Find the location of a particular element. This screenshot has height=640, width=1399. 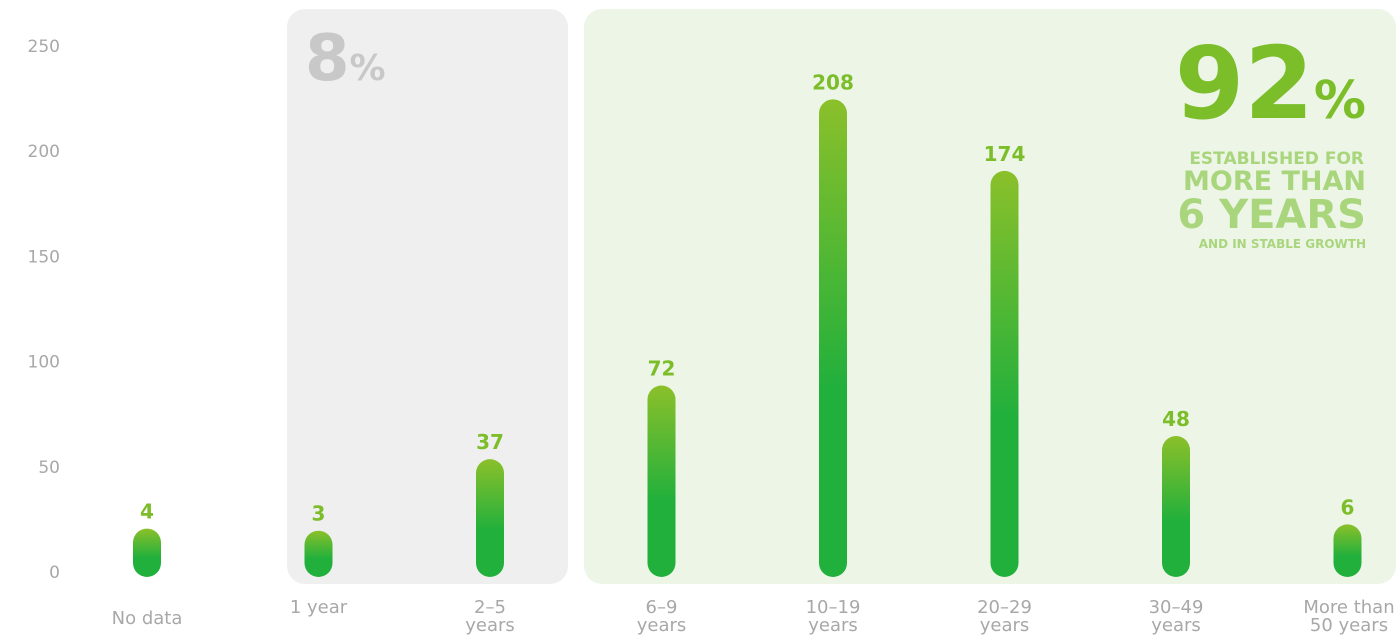

right-number: 92 is located at coordinates (1244, 83).